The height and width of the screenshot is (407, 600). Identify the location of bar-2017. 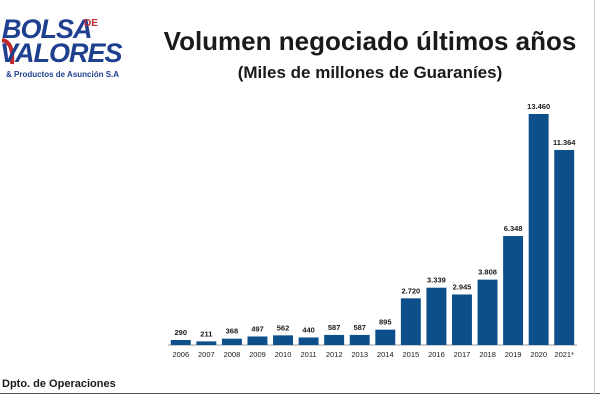
(461, 319).